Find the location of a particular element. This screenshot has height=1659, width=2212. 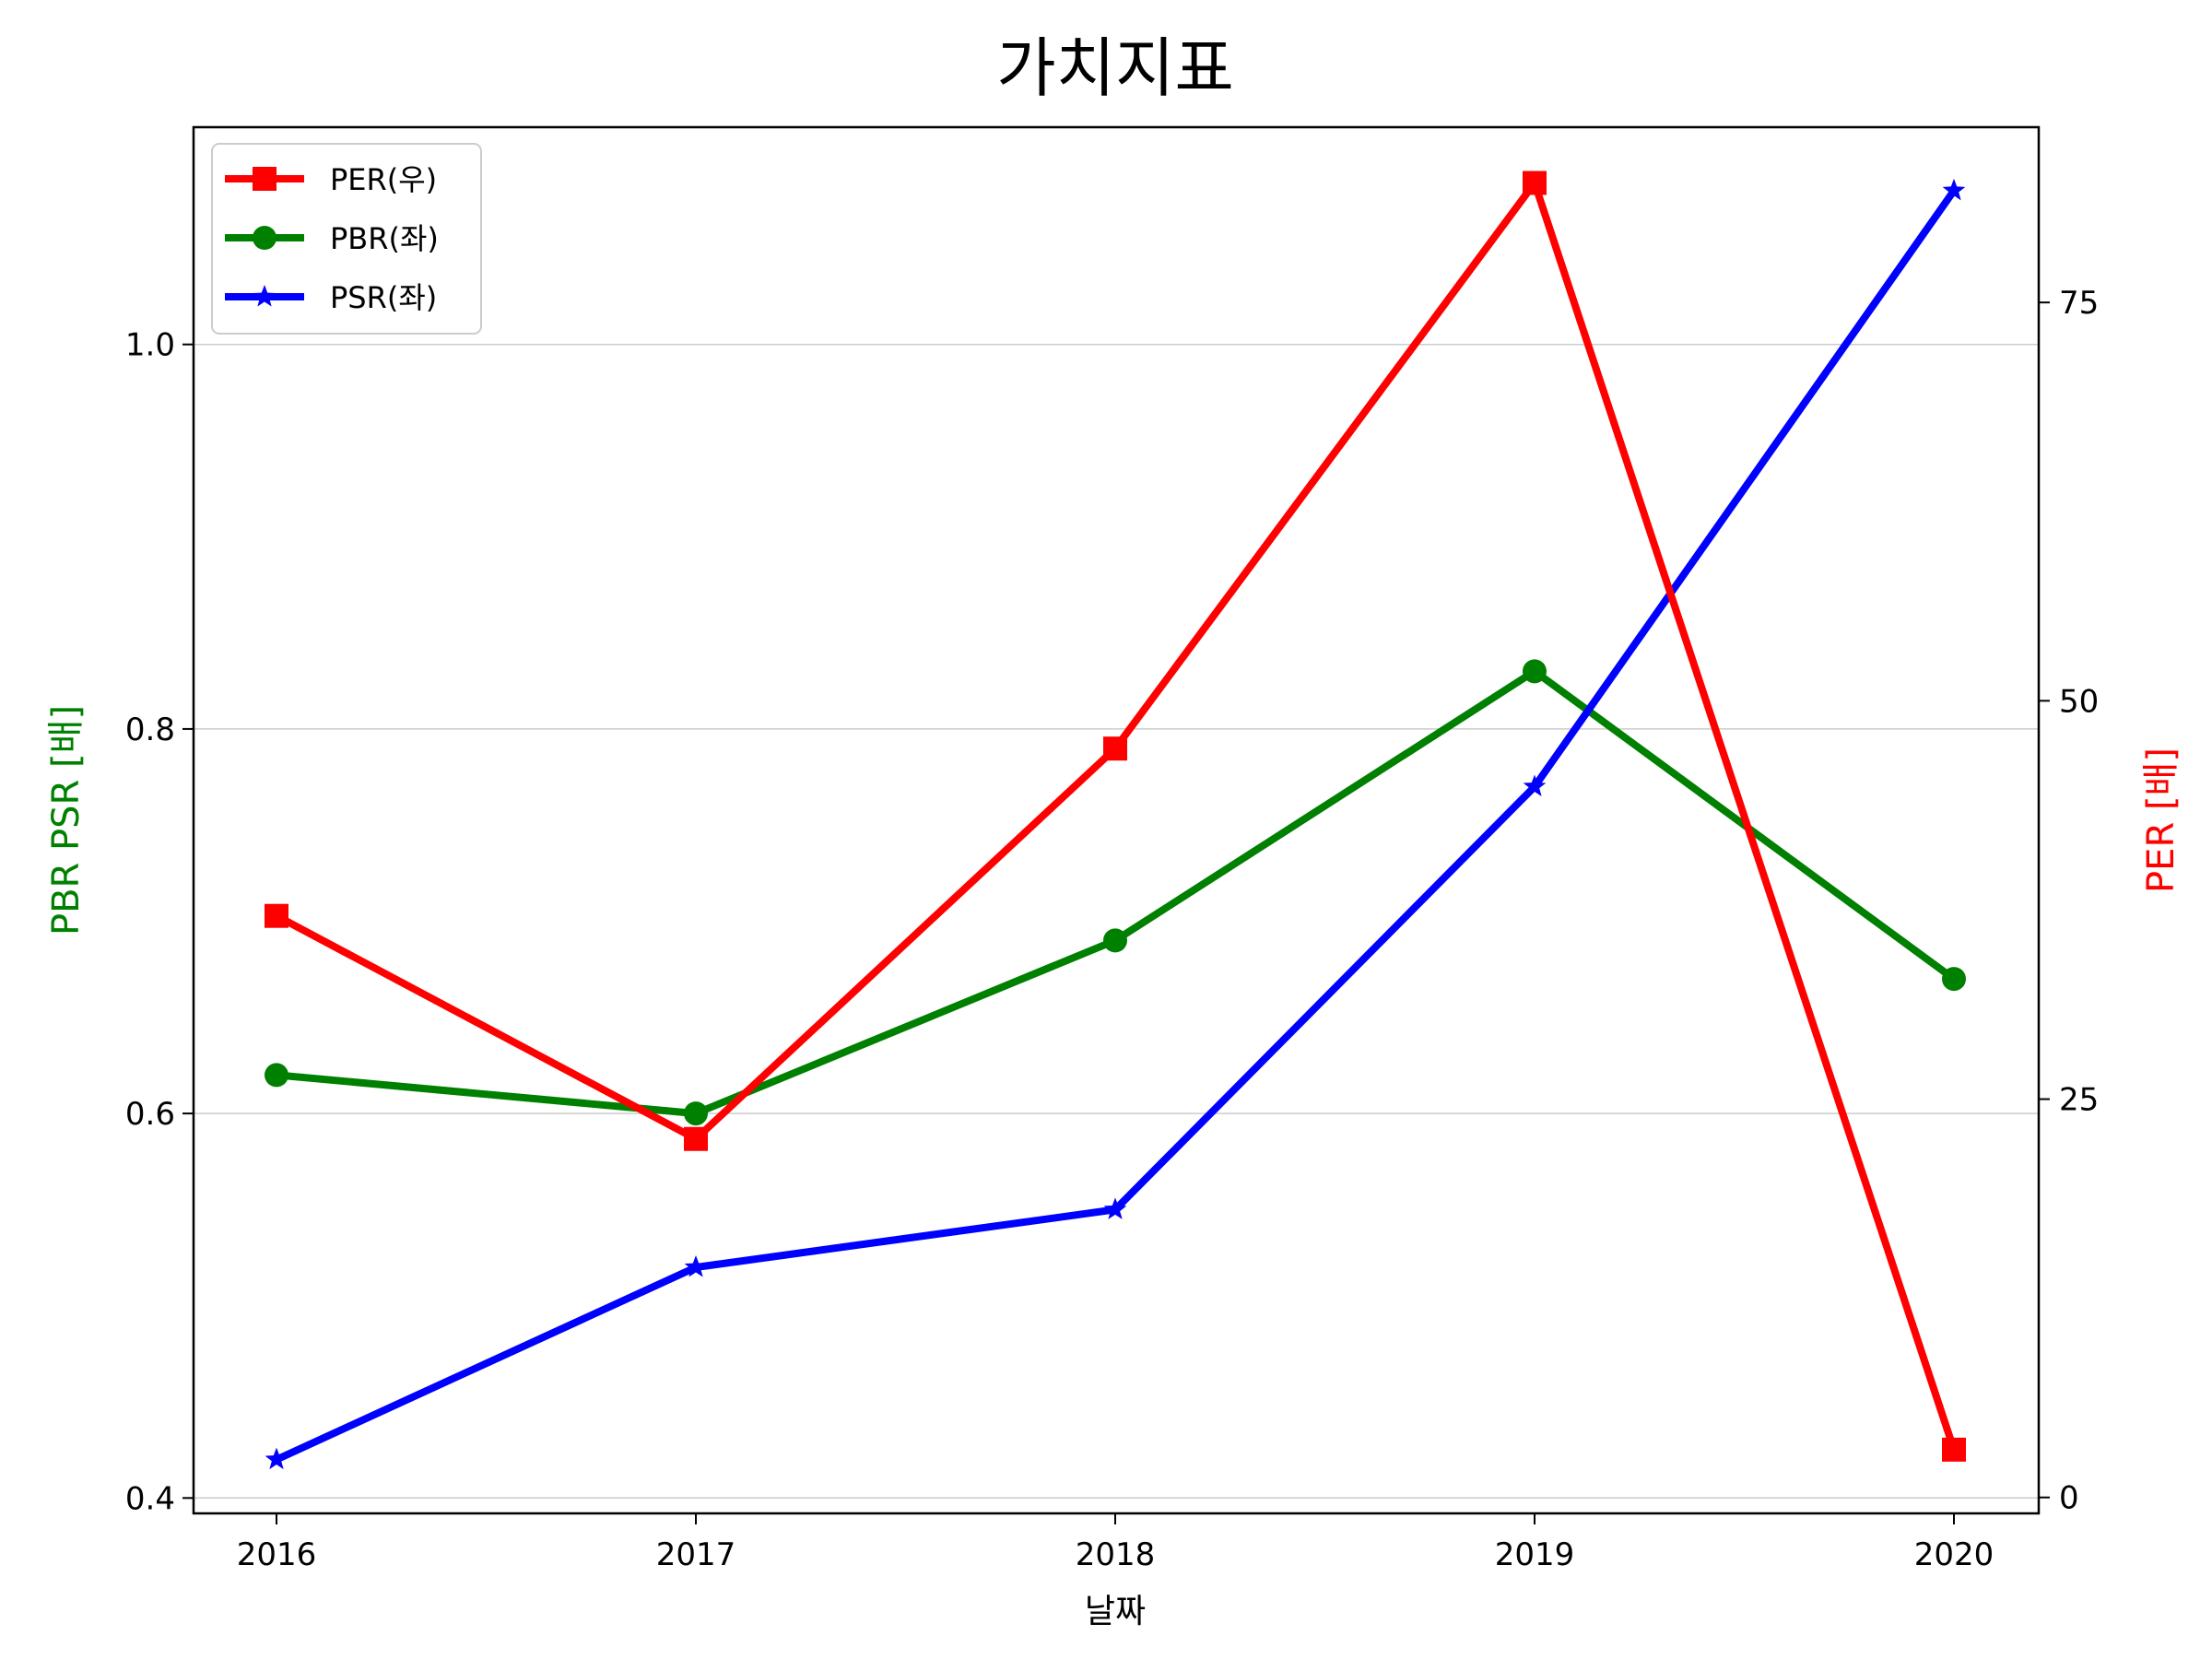

x-axis-label: 날짜 is located at coordinates (1115, 1611).